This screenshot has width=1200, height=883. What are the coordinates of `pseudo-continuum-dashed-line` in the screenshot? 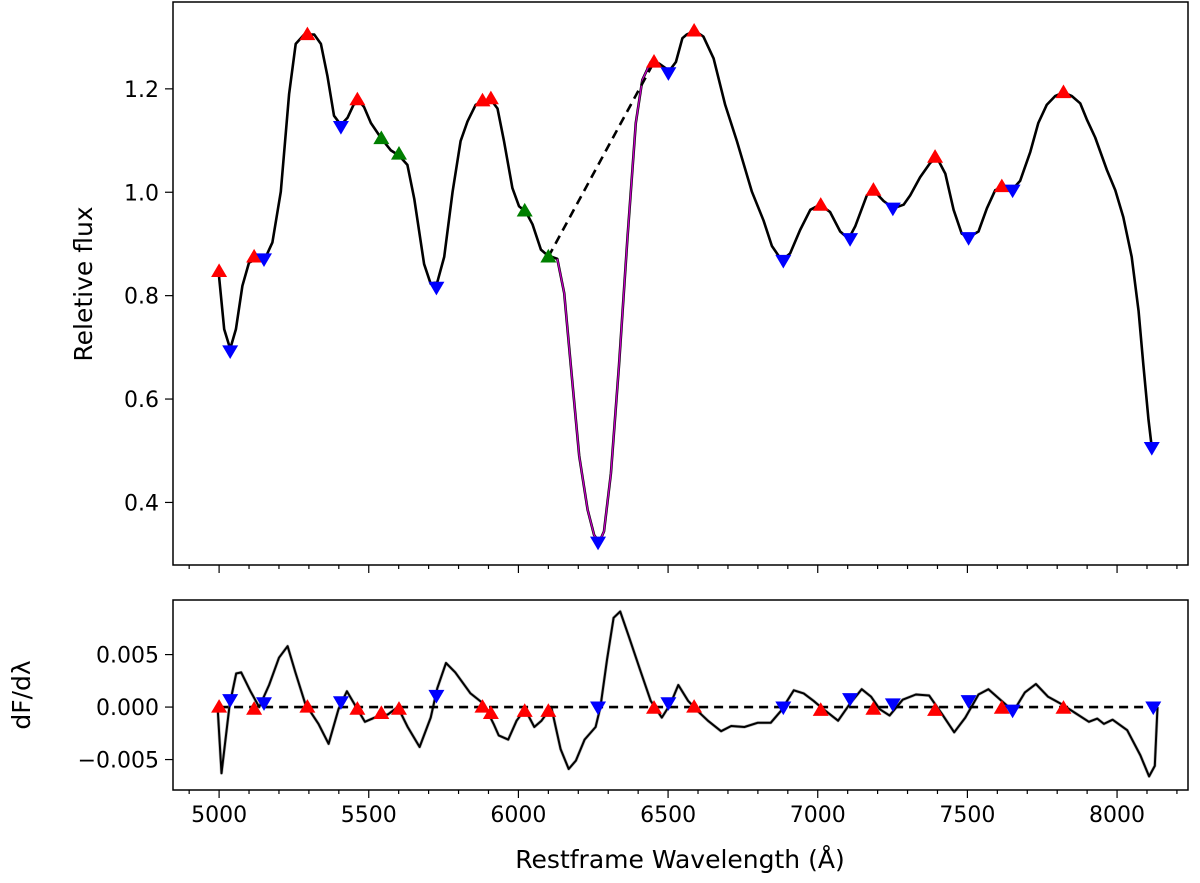 It's located at (601, 159).